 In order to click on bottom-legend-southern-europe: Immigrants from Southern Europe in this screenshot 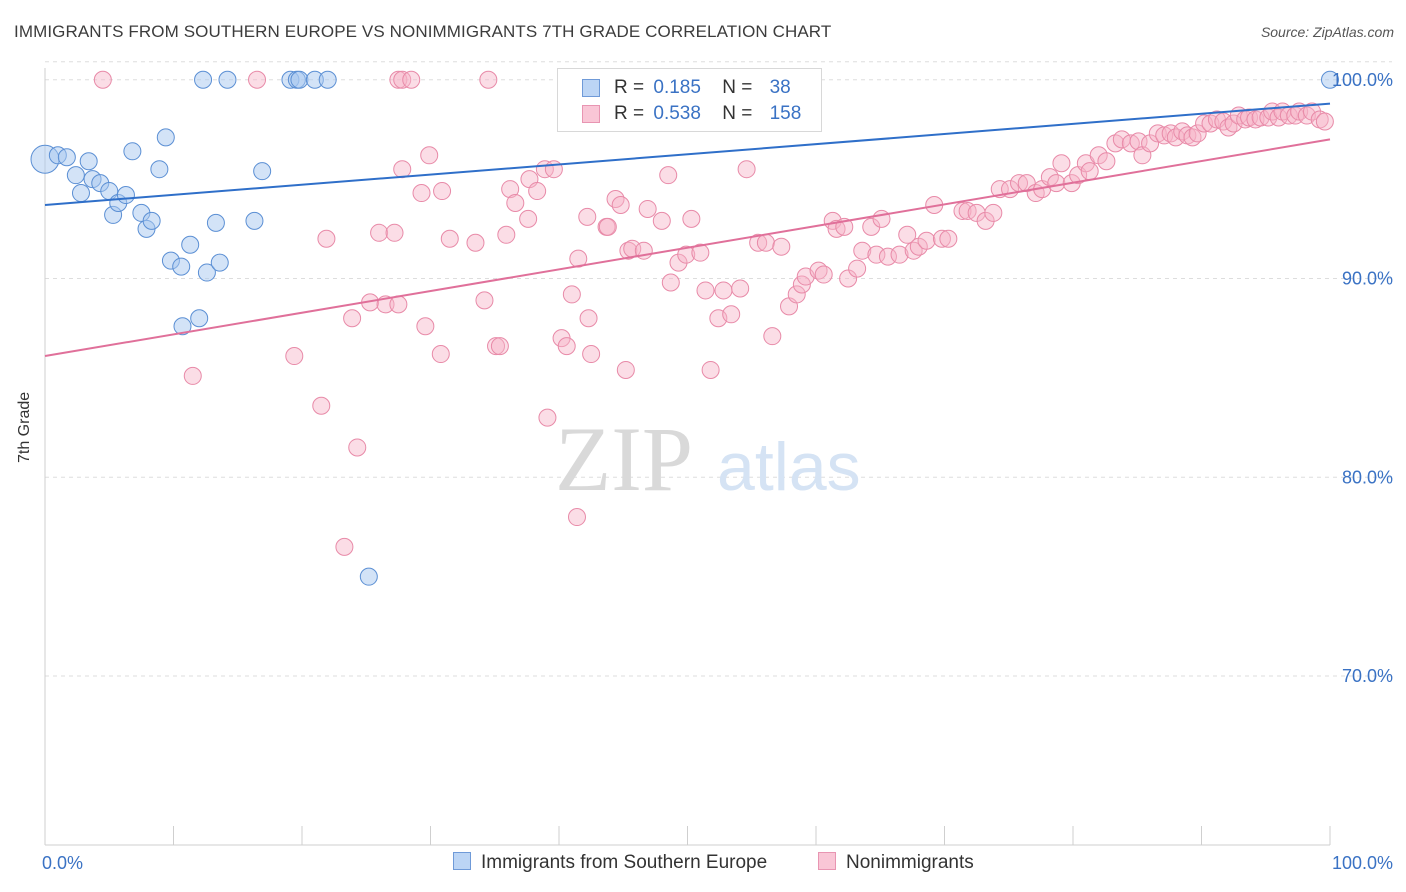, I will do `click(610, 863)`.